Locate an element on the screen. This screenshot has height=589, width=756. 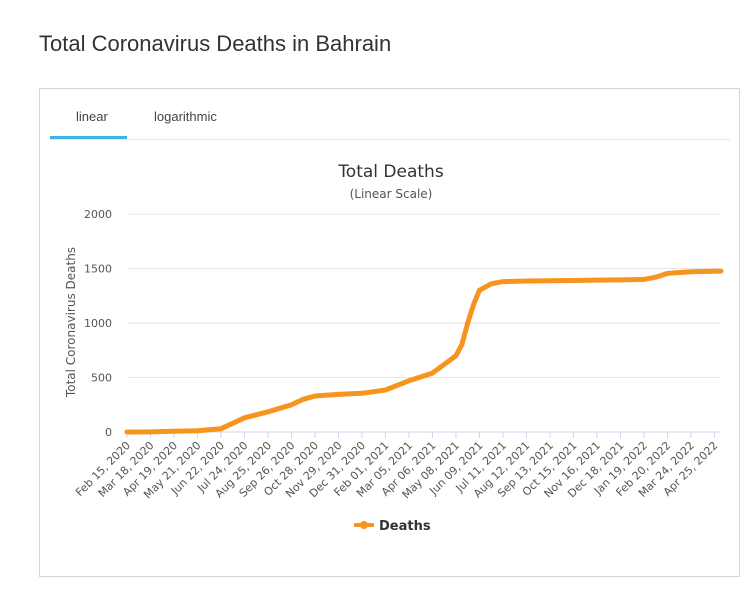
page-title: Total Coronavirus Deaths in Bahrain is located at coordinates (215, 43).